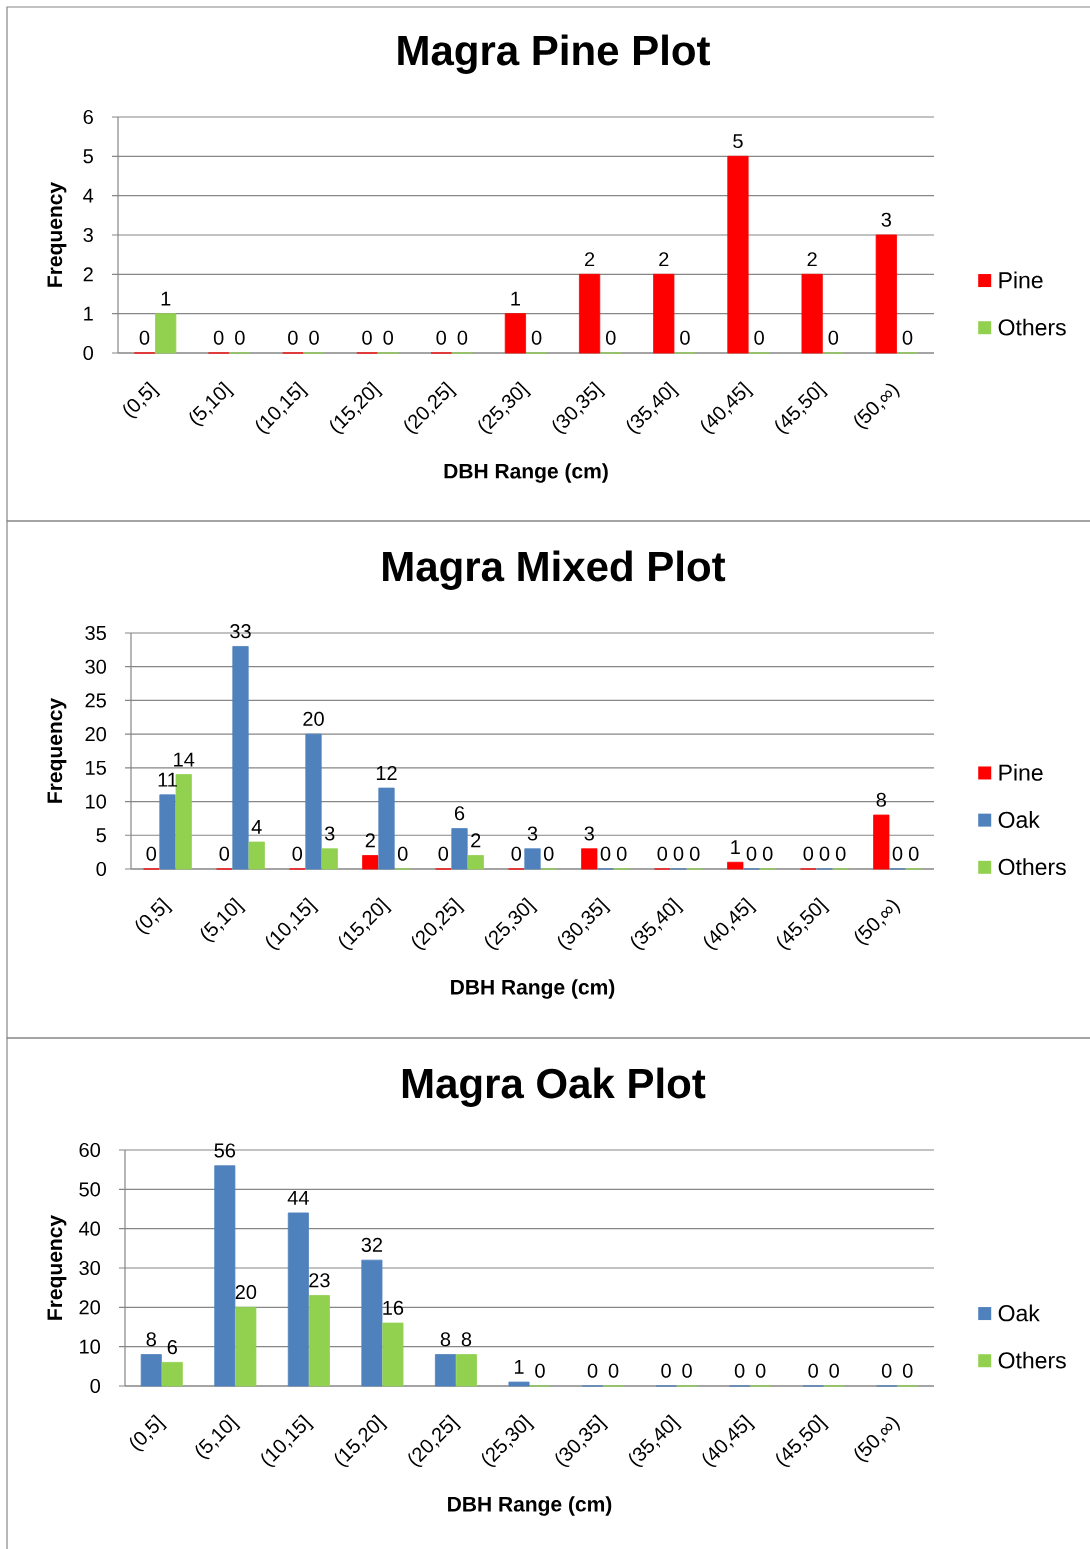 This screenshot has height=1549, width=1090. What do you see at coordinates (90, 1150) in the screenshot?
I see `y-tick-label: 60` at bounding box center [90, 1150].